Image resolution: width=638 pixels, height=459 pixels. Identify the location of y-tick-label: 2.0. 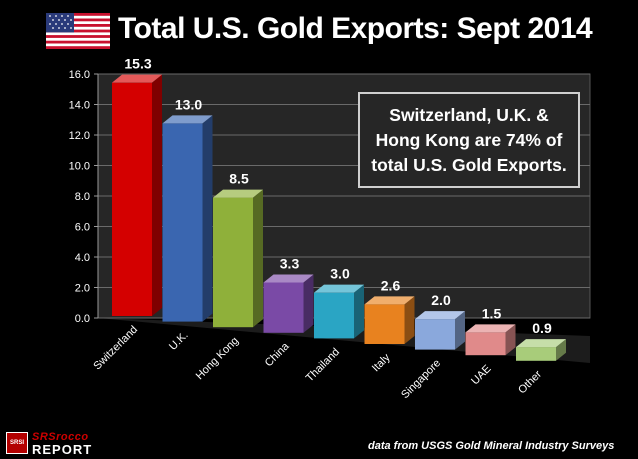
(82, 289).